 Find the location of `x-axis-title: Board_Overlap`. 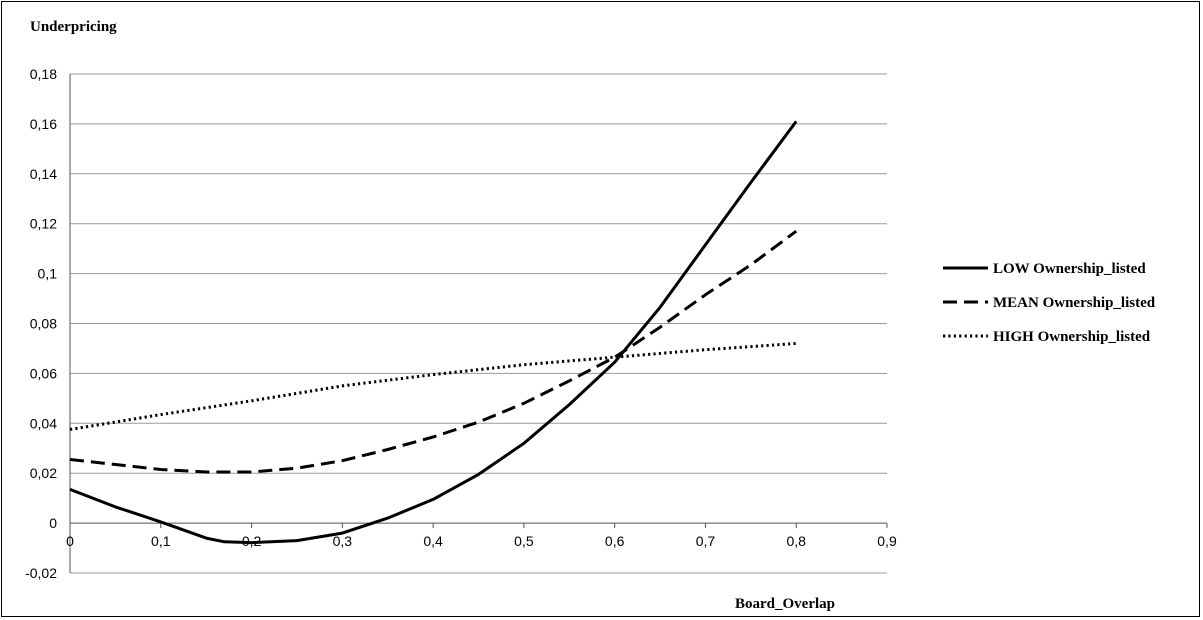

x-axis-title: Board_Overlap is located at coordinates (785, 604).